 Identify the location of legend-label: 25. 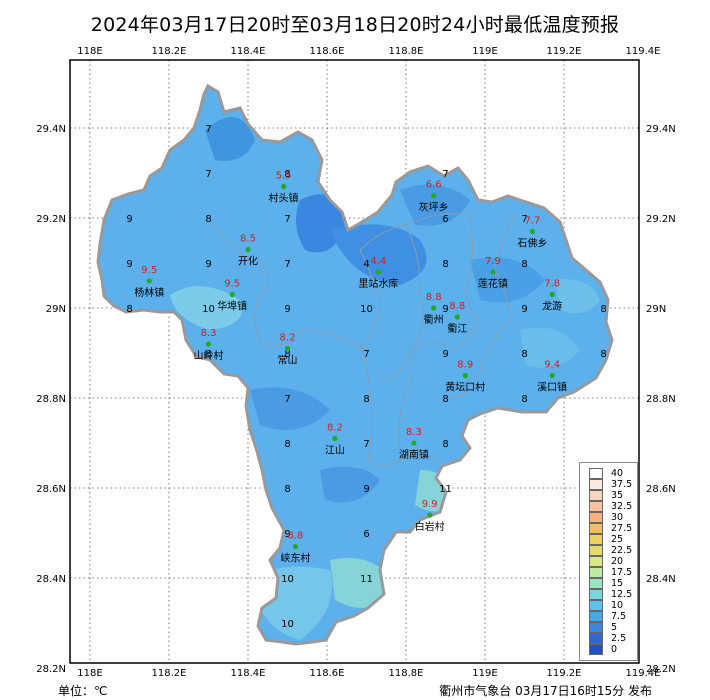
(617, 539).